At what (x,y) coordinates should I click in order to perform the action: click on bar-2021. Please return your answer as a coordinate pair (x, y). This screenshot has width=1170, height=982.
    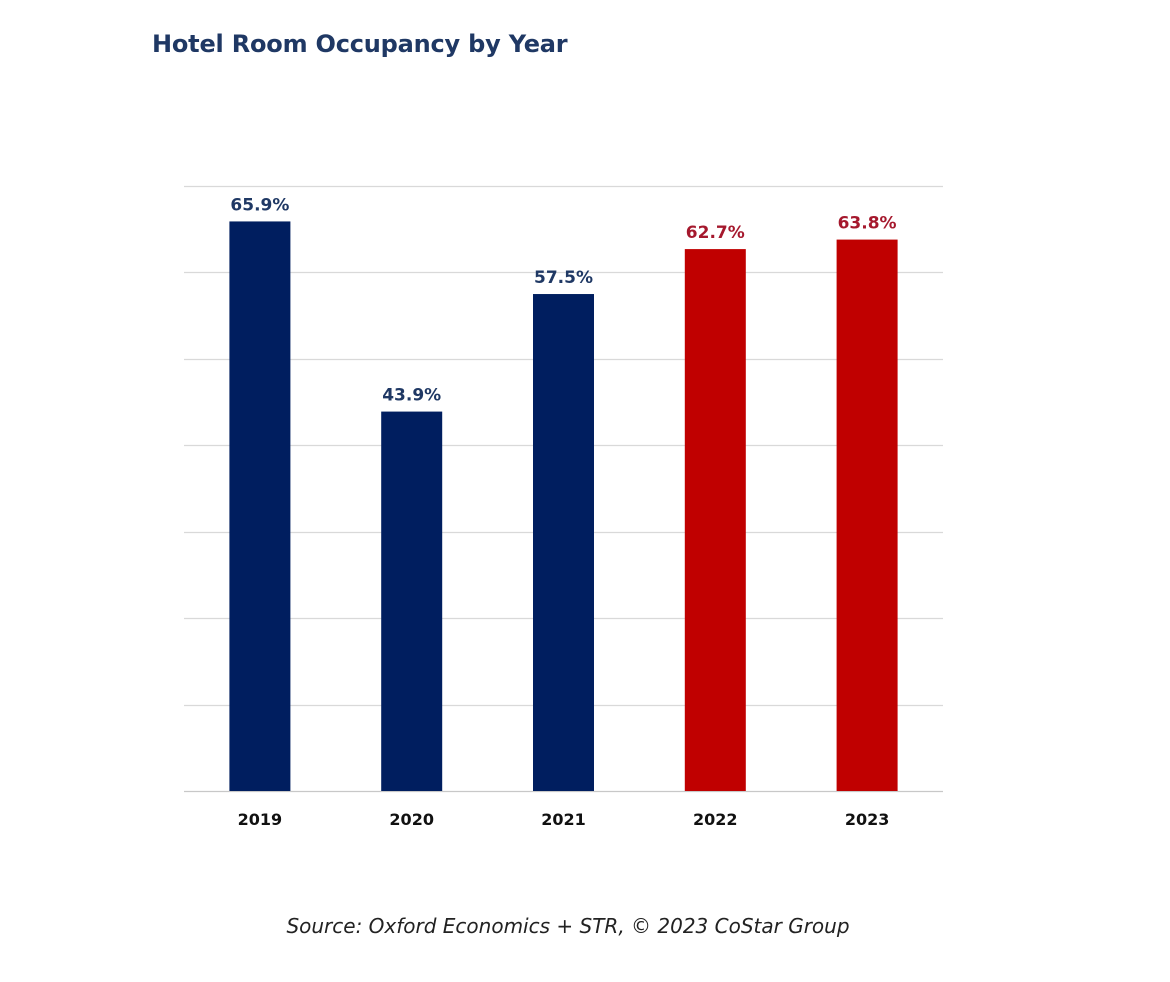
    Looking at the image, I should click on (563, 542).